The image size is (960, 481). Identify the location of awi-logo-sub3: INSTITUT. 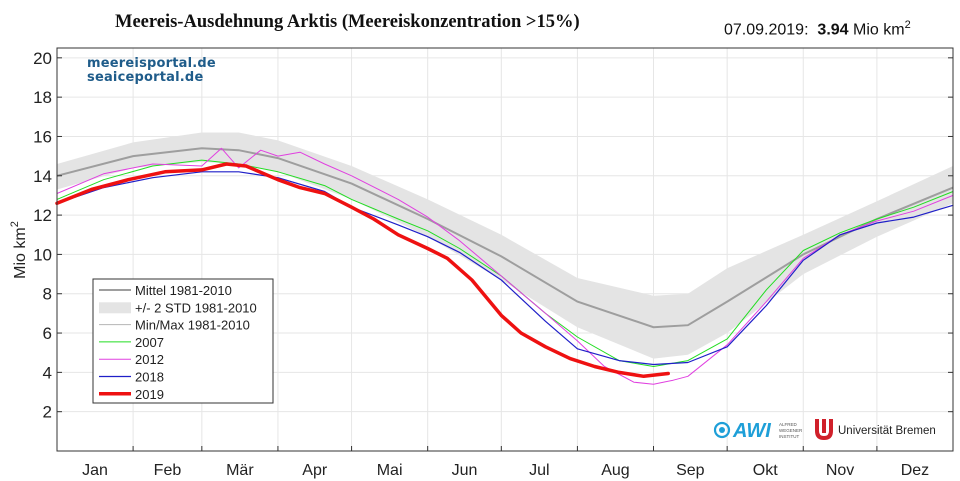
(789, 436).